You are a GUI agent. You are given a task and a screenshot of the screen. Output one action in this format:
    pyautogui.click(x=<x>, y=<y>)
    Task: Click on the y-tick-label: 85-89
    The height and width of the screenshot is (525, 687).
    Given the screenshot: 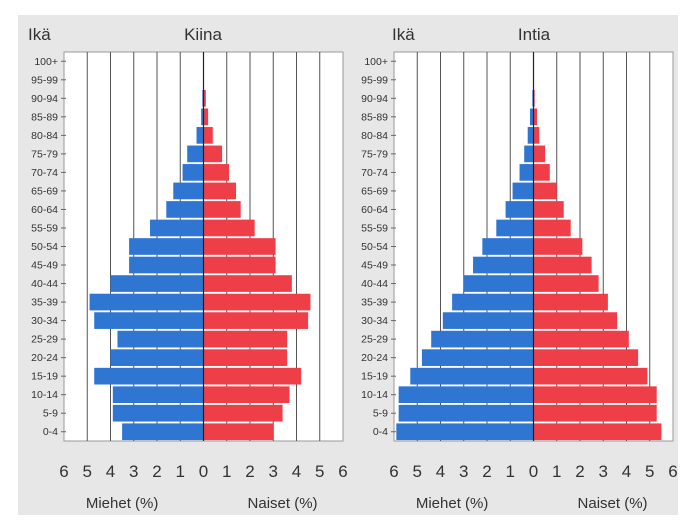 What is the action you would take?
    pyautogui.click(x=374, y=117)
    